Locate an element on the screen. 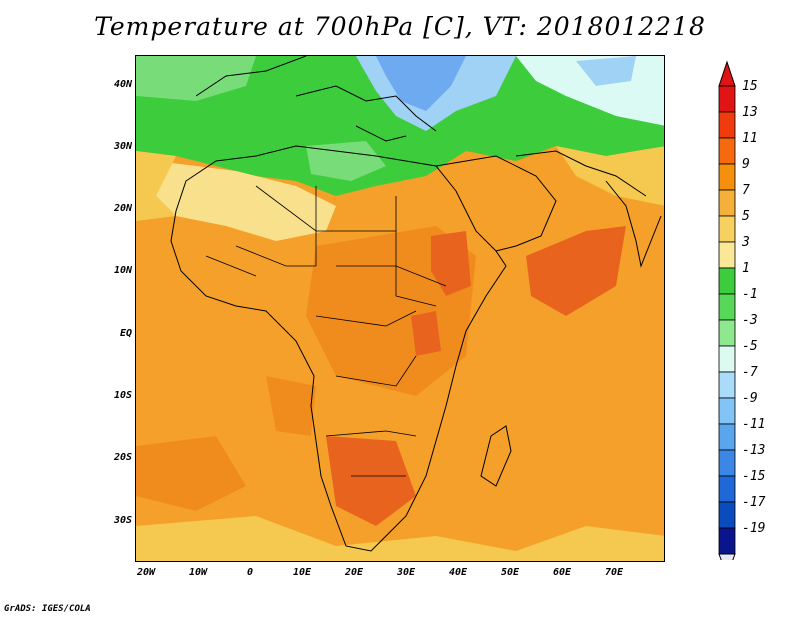 The width and height of the screenshot is (800, 618). temp-orange-atlantic is located at coordinates (291, 406).